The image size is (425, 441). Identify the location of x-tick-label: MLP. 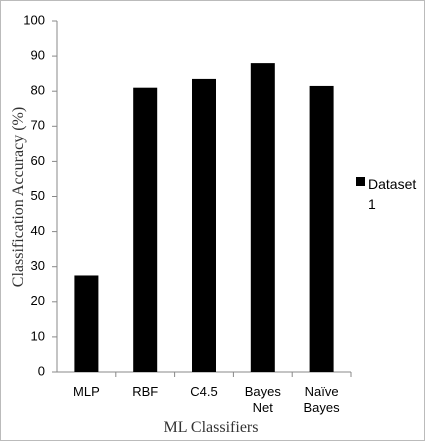
(86, 391).